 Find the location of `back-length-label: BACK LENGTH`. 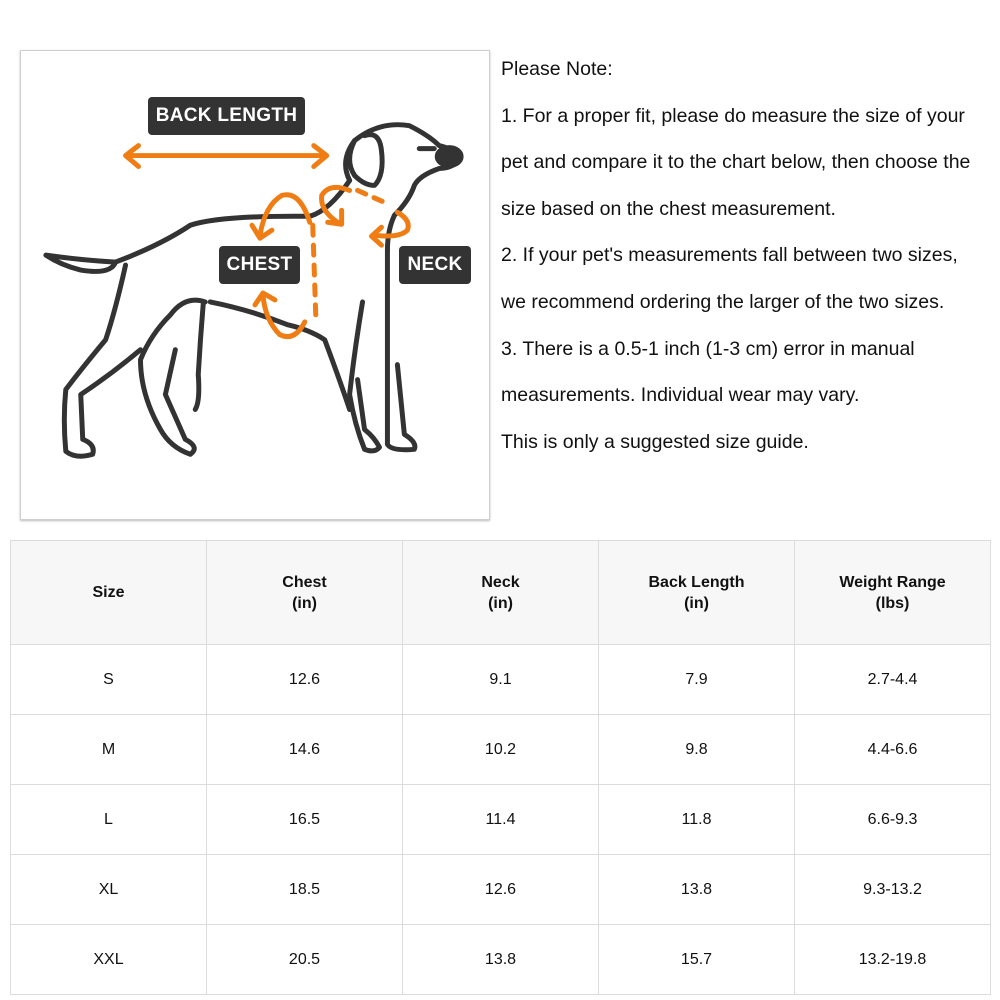

back-length-label: BACK LENGTH is located at coordinates (226, 116).